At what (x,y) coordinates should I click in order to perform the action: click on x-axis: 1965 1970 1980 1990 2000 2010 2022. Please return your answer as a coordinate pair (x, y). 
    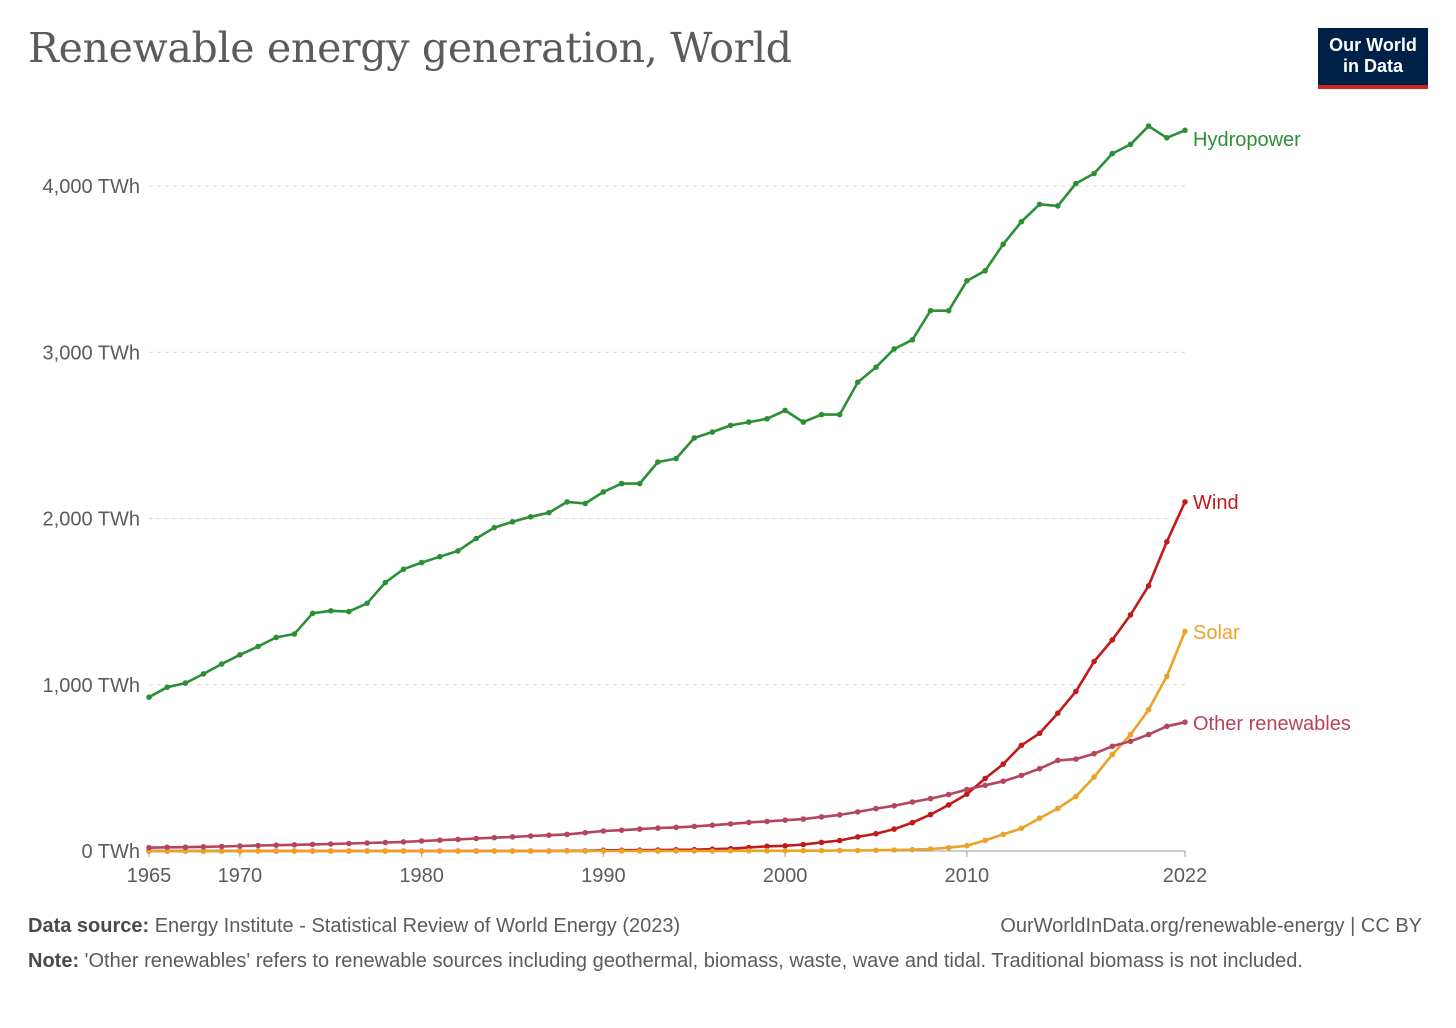
    Looking at the image, I should click on (667, 868).